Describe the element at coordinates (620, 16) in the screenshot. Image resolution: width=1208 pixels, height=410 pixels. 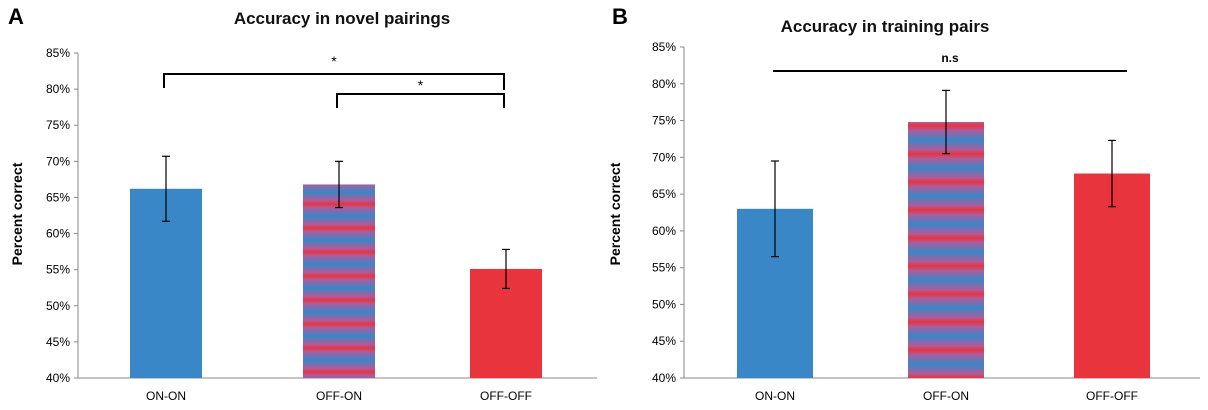
I see `panel-label: B` at that location.